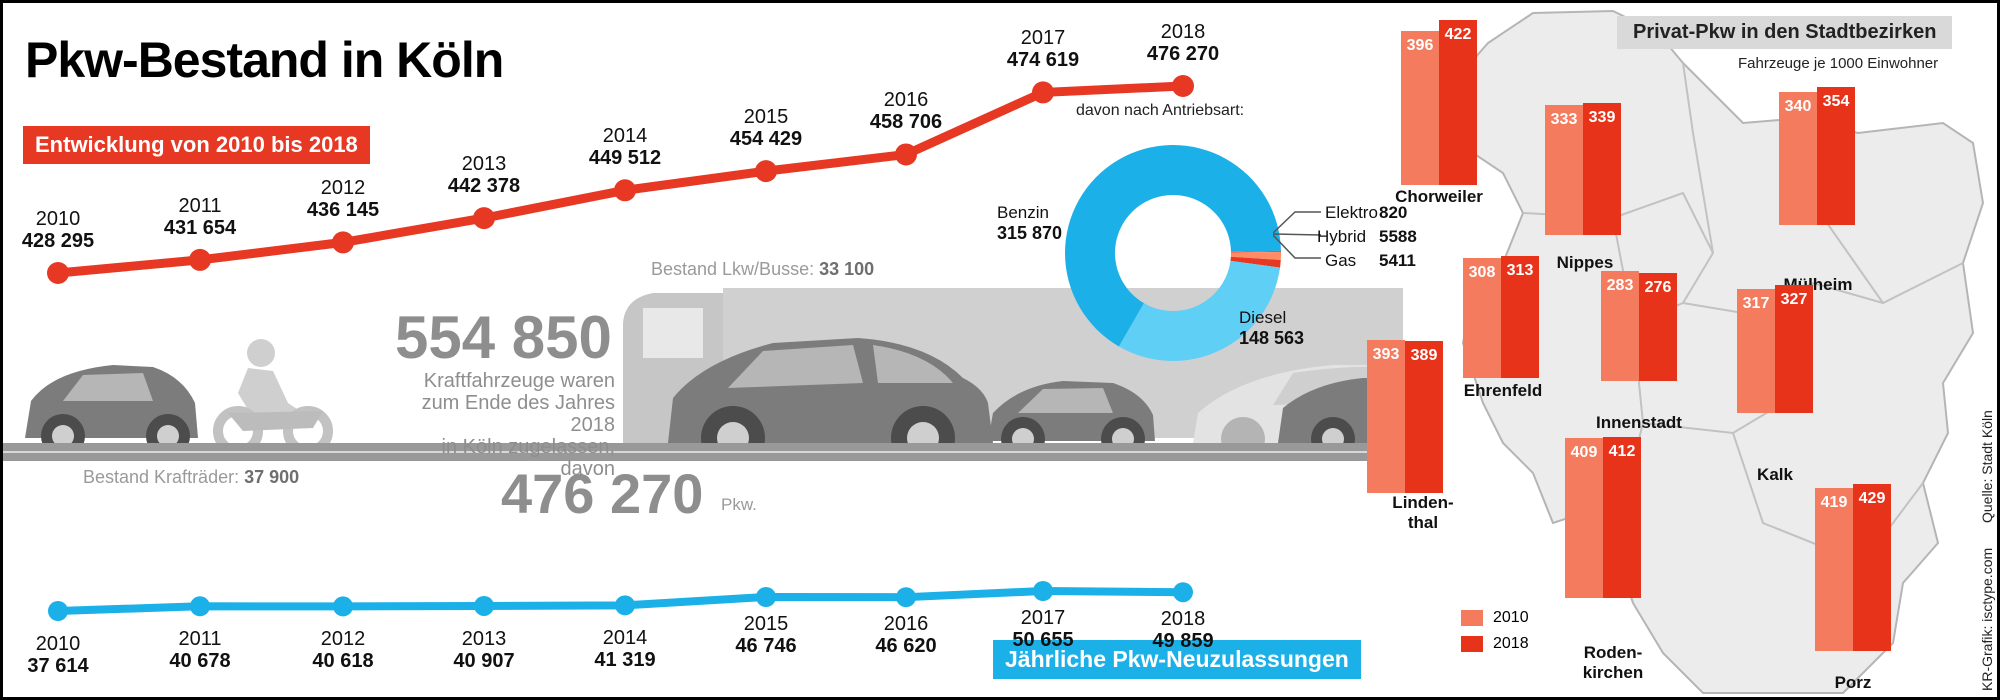 This screenshot has height=700, width=2000. I want to click on donut-slice-diesel, so click(1199, 310).